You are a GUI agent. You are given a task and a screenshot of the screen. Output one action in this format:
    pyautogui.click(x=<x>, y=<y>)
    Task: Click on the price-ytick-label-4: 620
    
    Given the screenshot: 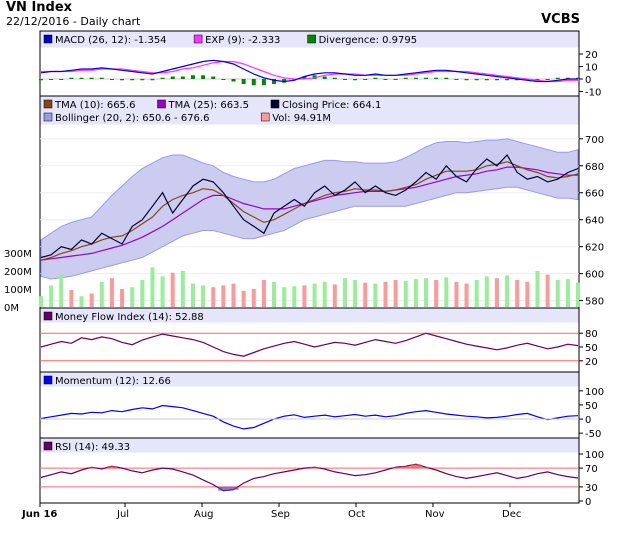 What is the action you would take?
    pyautogui.click(x=594, y=248)
    